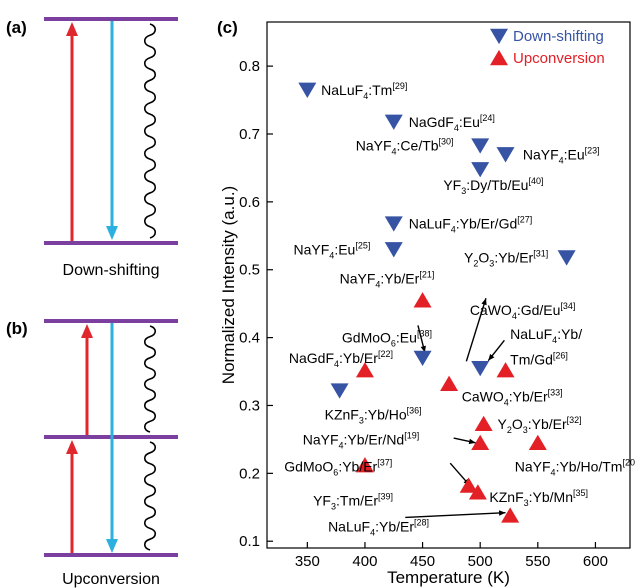 This screenshot has width=635, height=588. Describe the element at coordinates (574, 420) in the screenshot. I see `point-label-part: [32]` at that location.